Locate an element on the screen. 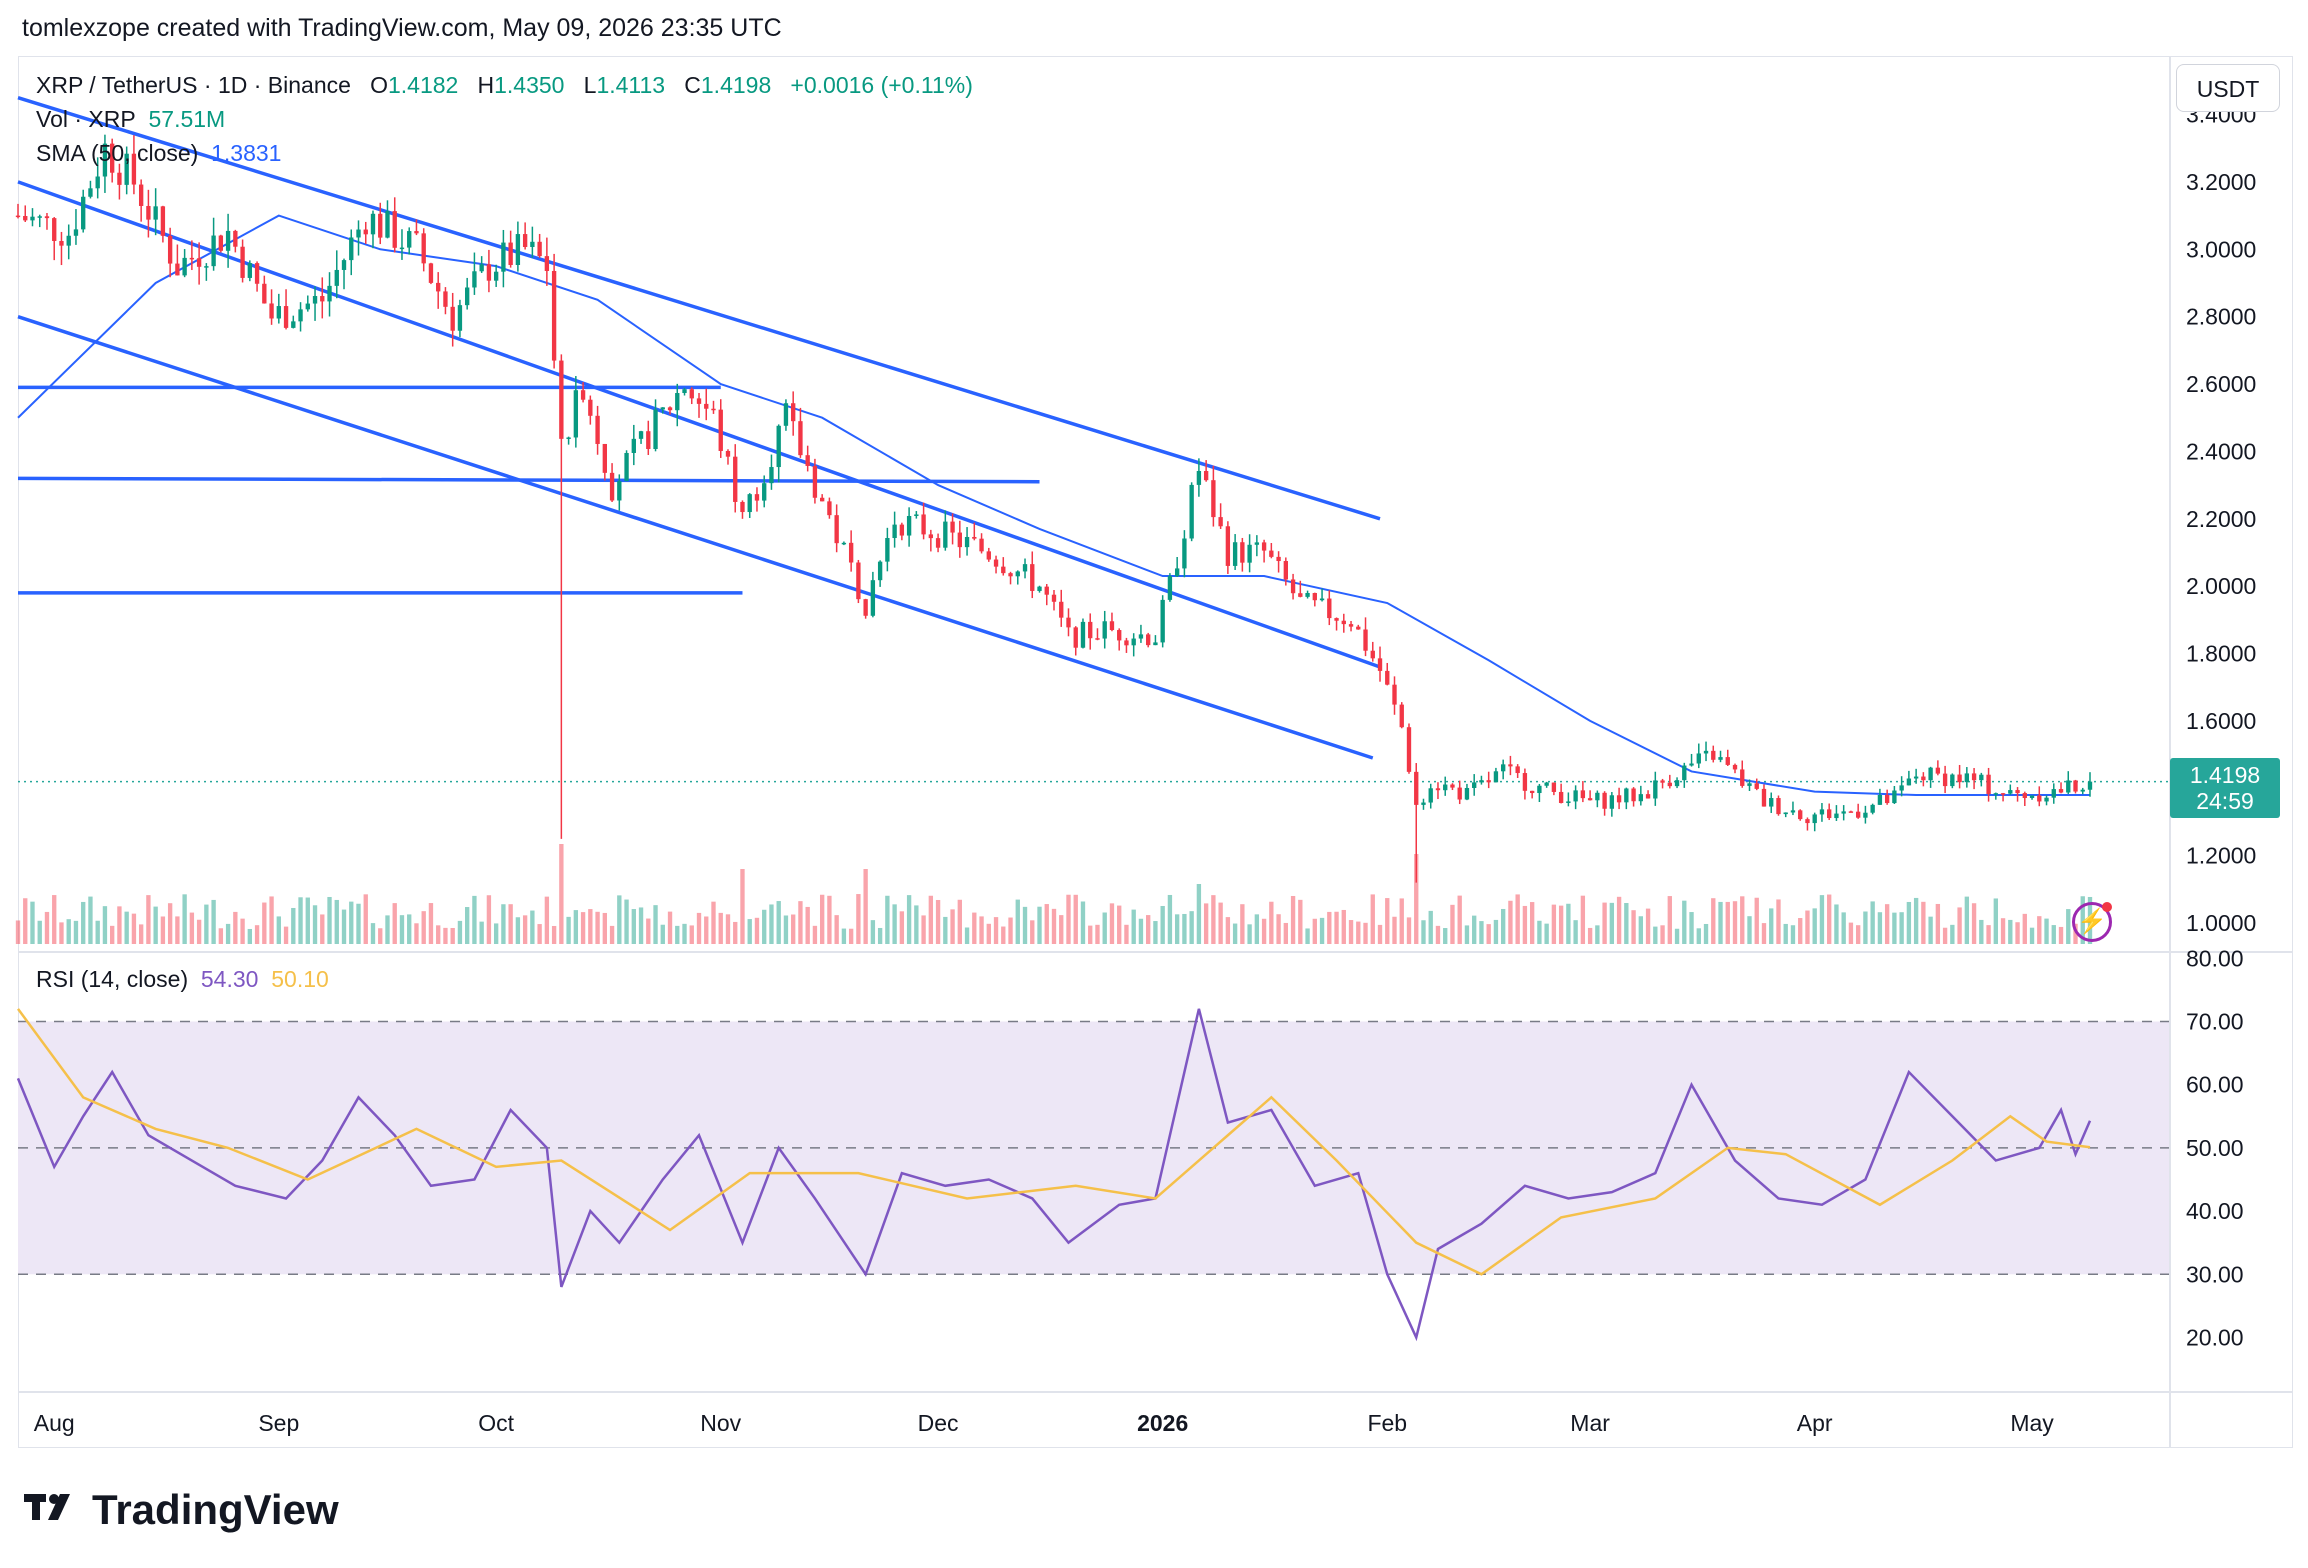  symbol-label: XRP / TetherUS · 1D · Binance is located at coordinates (193, 85).